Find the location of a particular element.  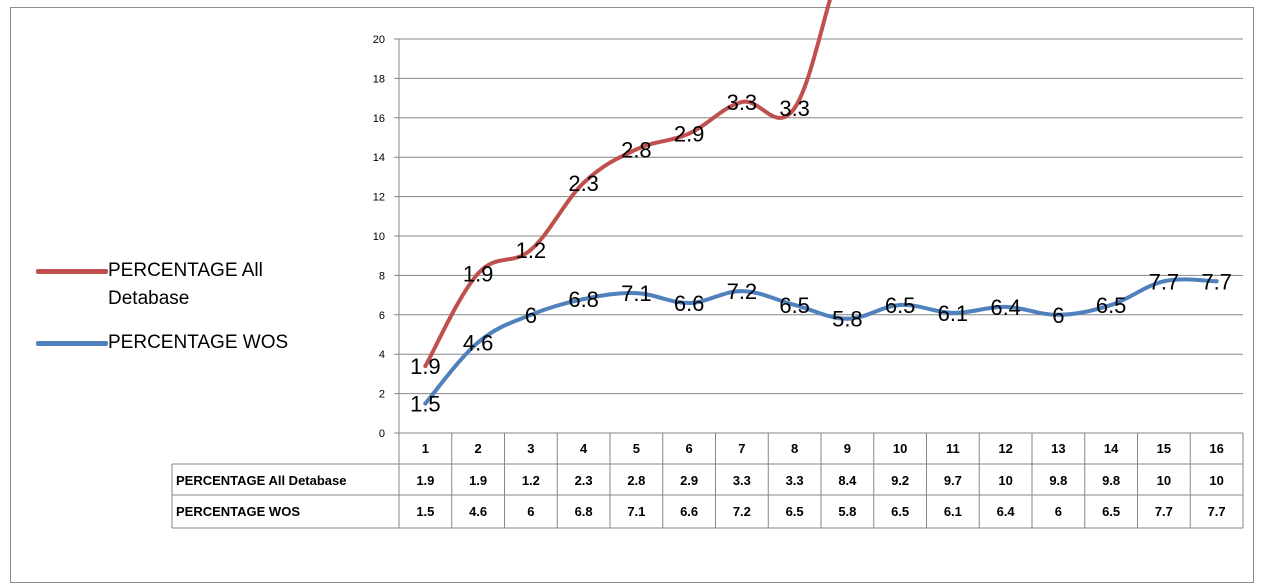

data-label-wos-2: 4.6 is located at coordinates (478, 342).